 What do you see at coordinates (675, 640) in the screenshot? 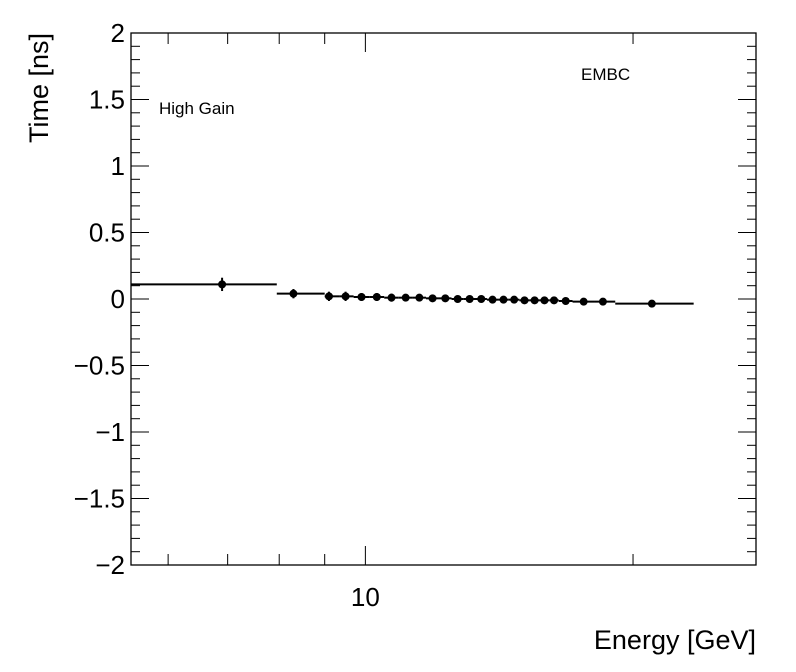
I see `x-axis-title: Energy [GeV]` at bounding box center [675, 640].